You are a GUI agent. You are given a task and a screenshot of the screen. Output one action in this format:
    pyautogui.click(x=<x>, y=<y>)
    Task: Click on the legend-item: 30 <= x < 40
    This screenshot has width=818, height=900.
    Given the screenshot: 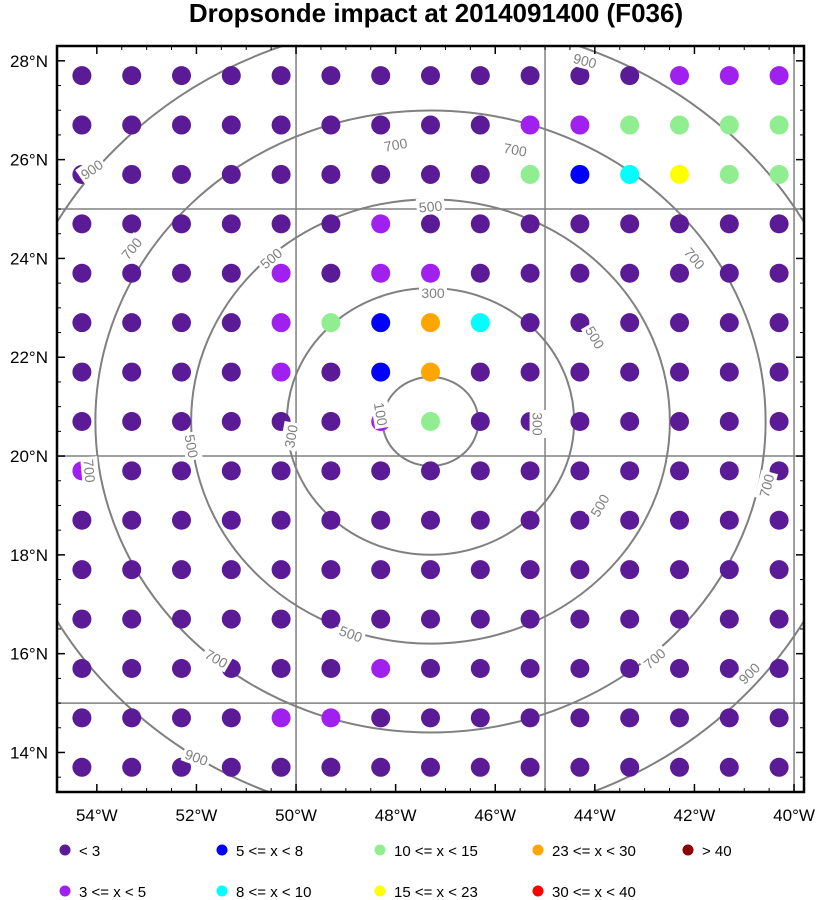 What is the action you would take?
    pyautogui.click(x=584, y=892)
    